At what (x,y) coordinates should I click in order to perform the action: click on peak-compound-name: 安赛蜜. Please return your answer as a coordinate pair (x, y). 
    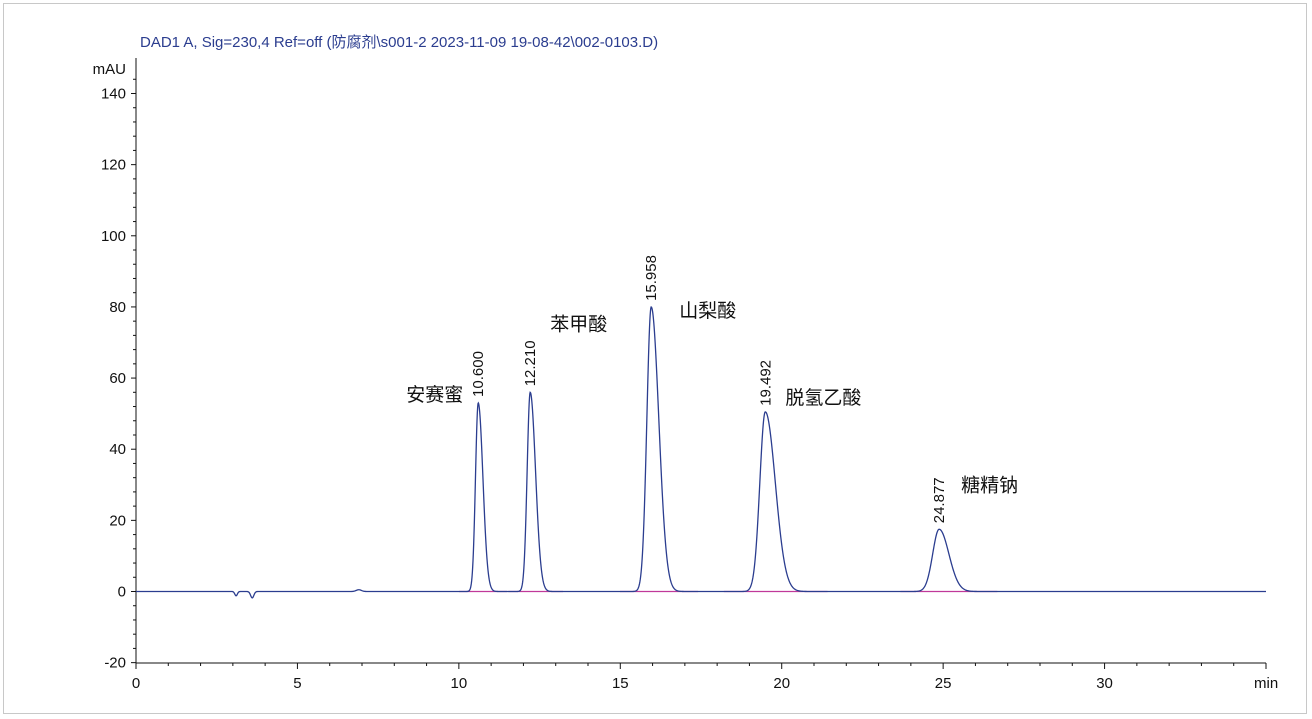
    Looking at the image, I should click on (434, 395).